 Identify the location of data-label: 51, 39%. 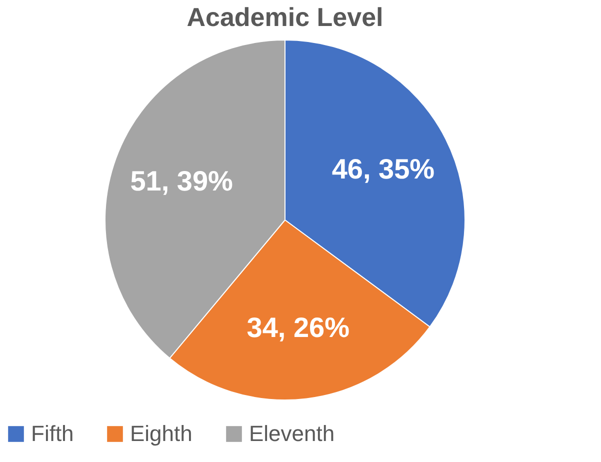
(182, 181).